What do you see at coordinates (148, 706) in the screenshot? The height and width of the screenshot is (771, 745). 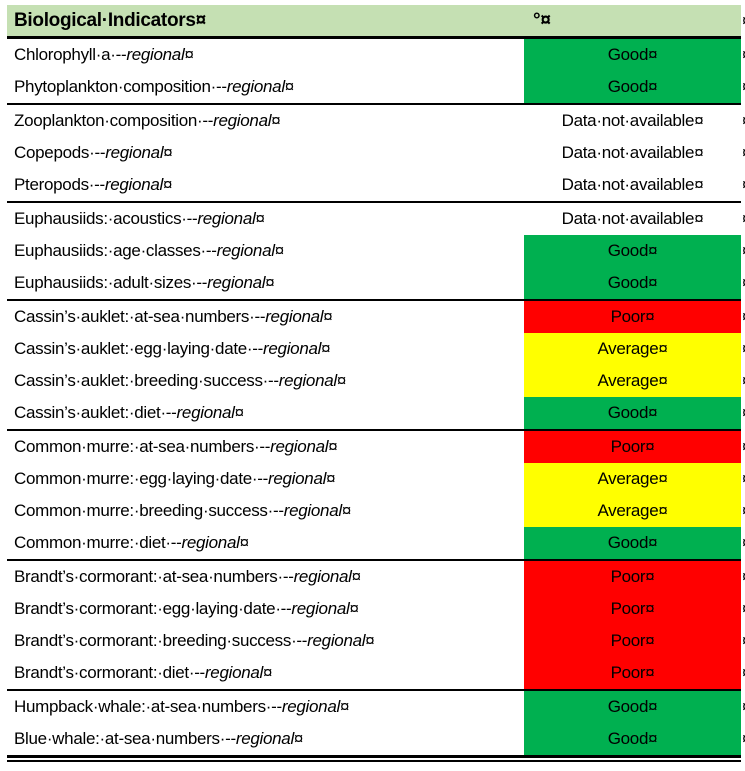 I see `indicator-name-text: Humpback·whale:·at-sea·numbers·--` at bounding box center [148, 706].